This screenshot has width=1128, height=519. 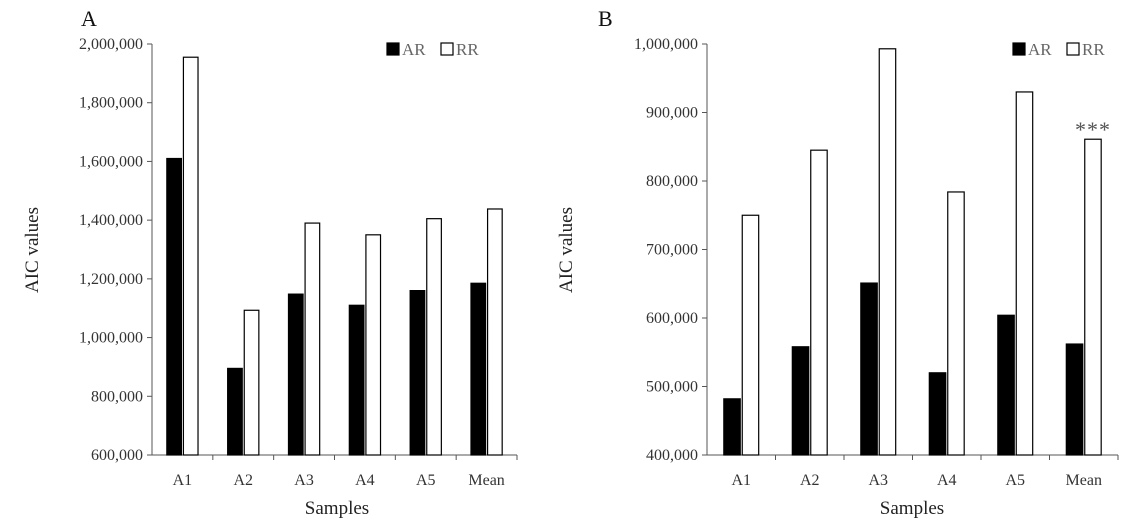 What do you see at coordinates (672, 455) in the screenshot?
I see `y-tick-label: 400,000` at bounding box center [672, 455].